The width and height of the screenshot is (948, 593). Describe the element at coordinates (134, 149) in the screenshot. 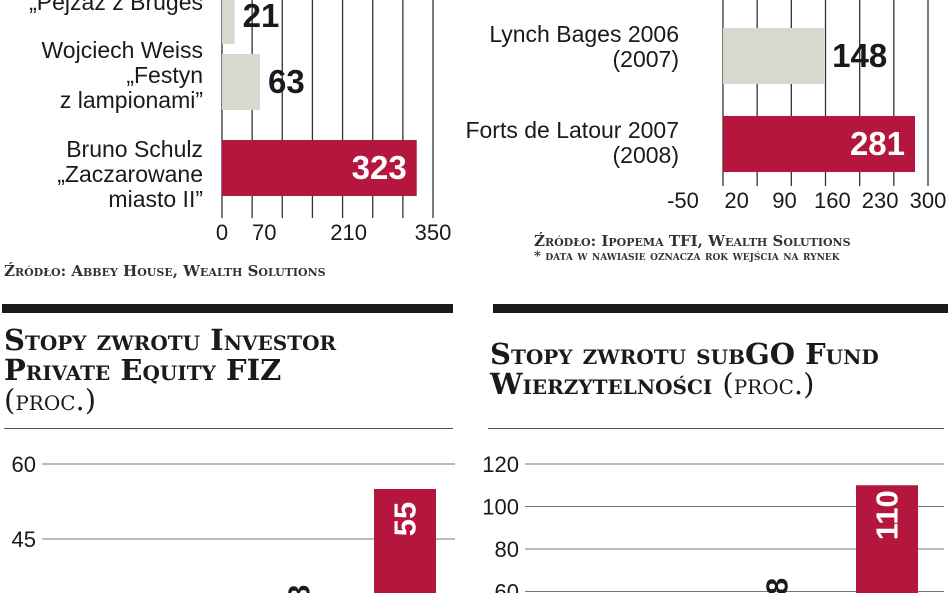

I see `category-label-line: Bruno Schulz` at that location.